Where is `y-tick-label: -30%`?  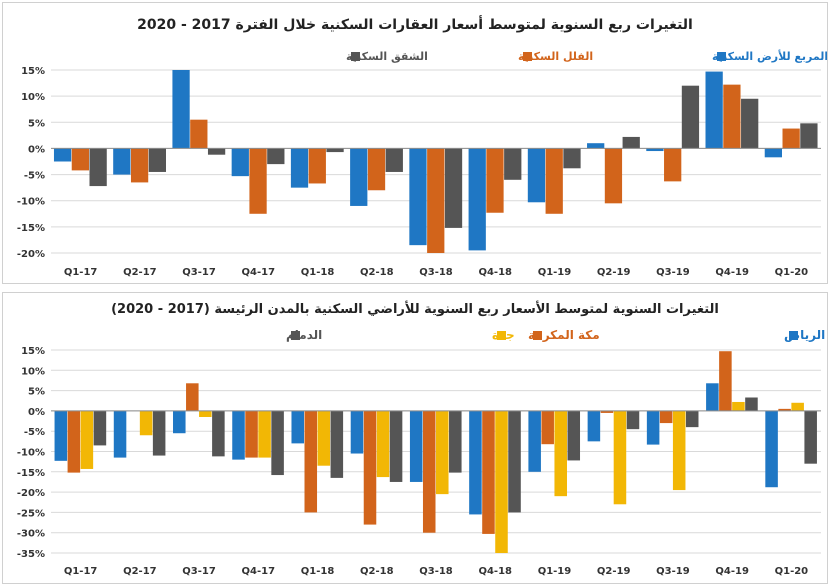 y-tick-label: -30% is located at coordinates (31, 534).